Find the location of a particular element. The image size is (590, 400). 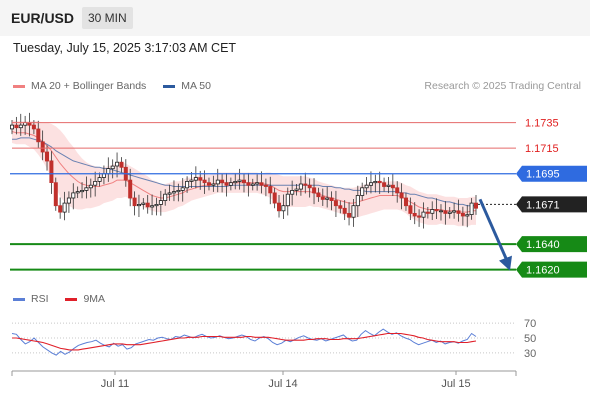

chart-header: EUR/USD 30 MIN is located at coordinates (295, 18).